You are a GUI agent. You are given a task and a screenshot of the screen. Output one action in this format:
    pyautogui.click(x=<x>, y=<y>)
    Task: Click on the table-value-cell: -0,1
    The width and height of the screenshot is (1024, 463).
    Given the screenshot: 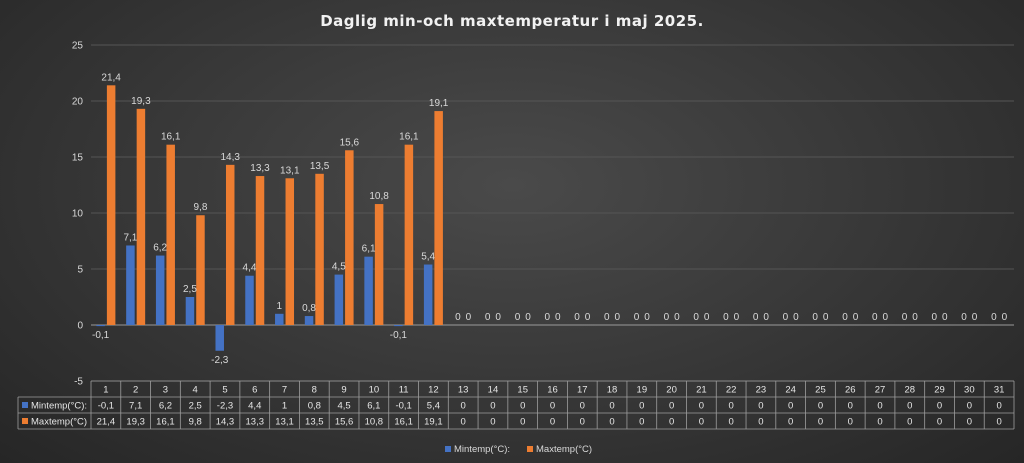 What is the action you would take?
    pyautogui.click(x=106, y=406)
    